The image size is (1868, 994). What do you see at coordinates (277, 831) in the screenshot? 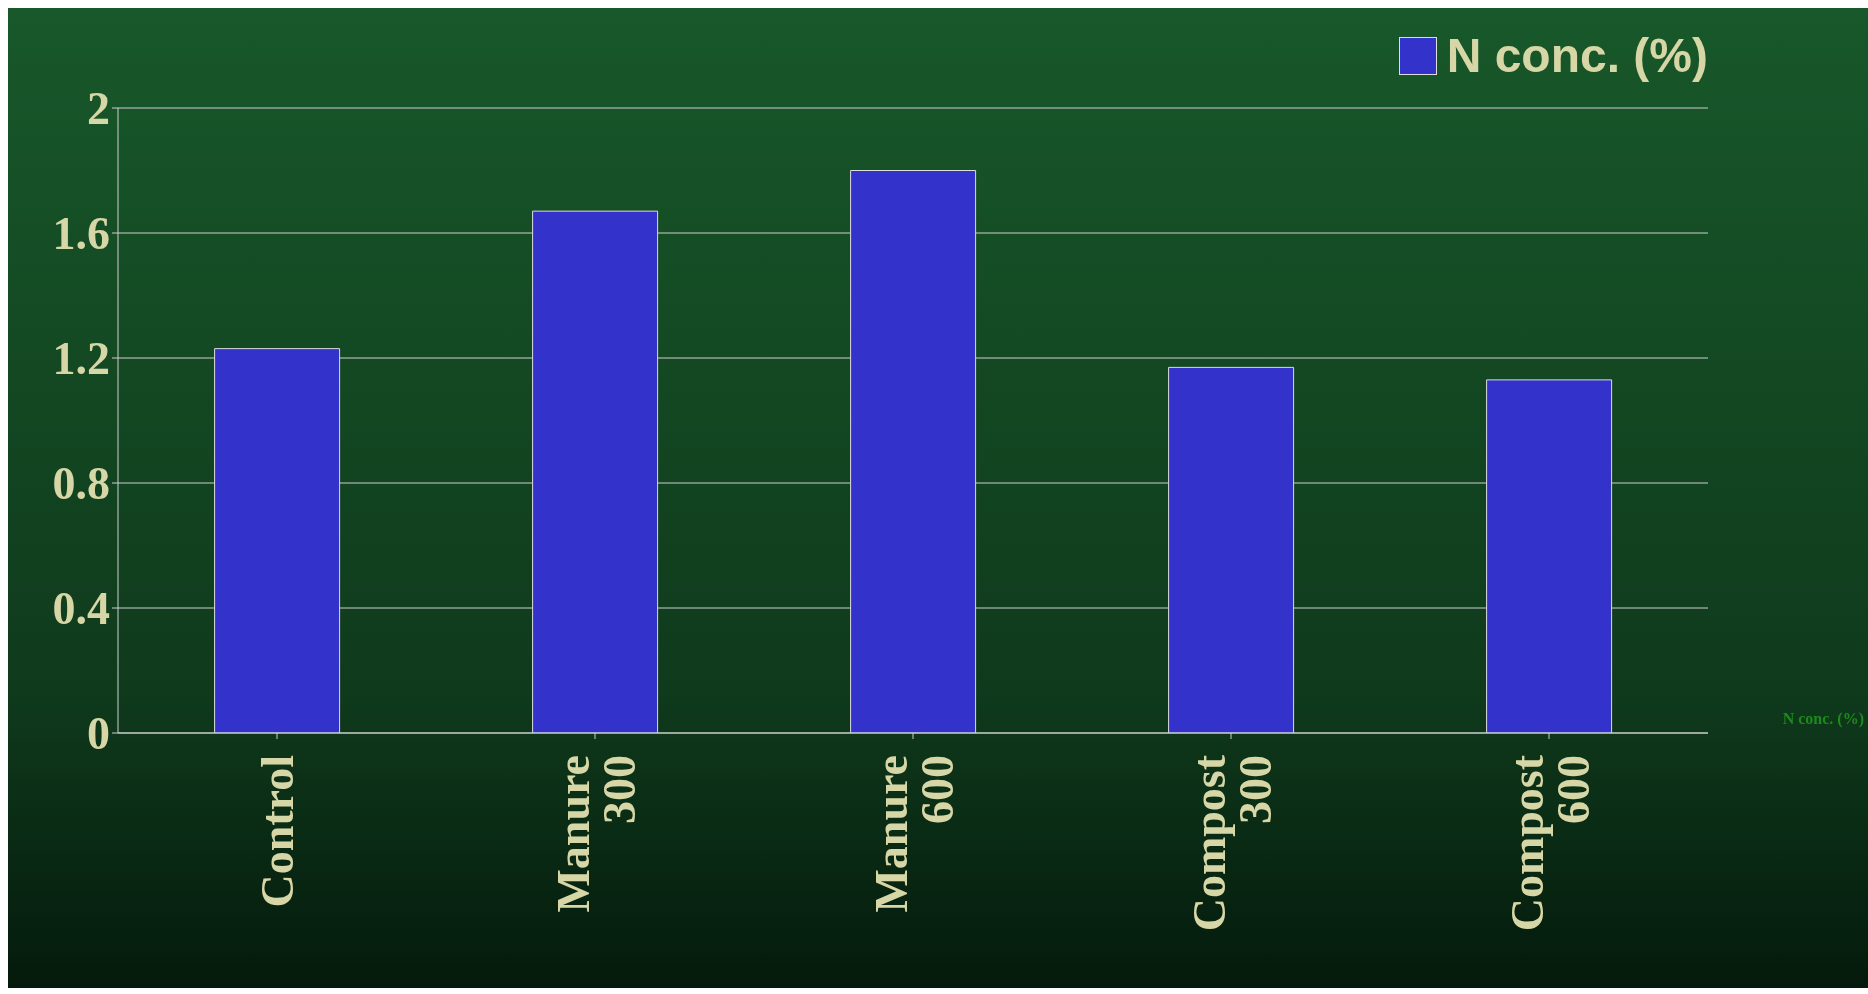
I see `x-tick-label: Control` at bounding box center [277, 831].